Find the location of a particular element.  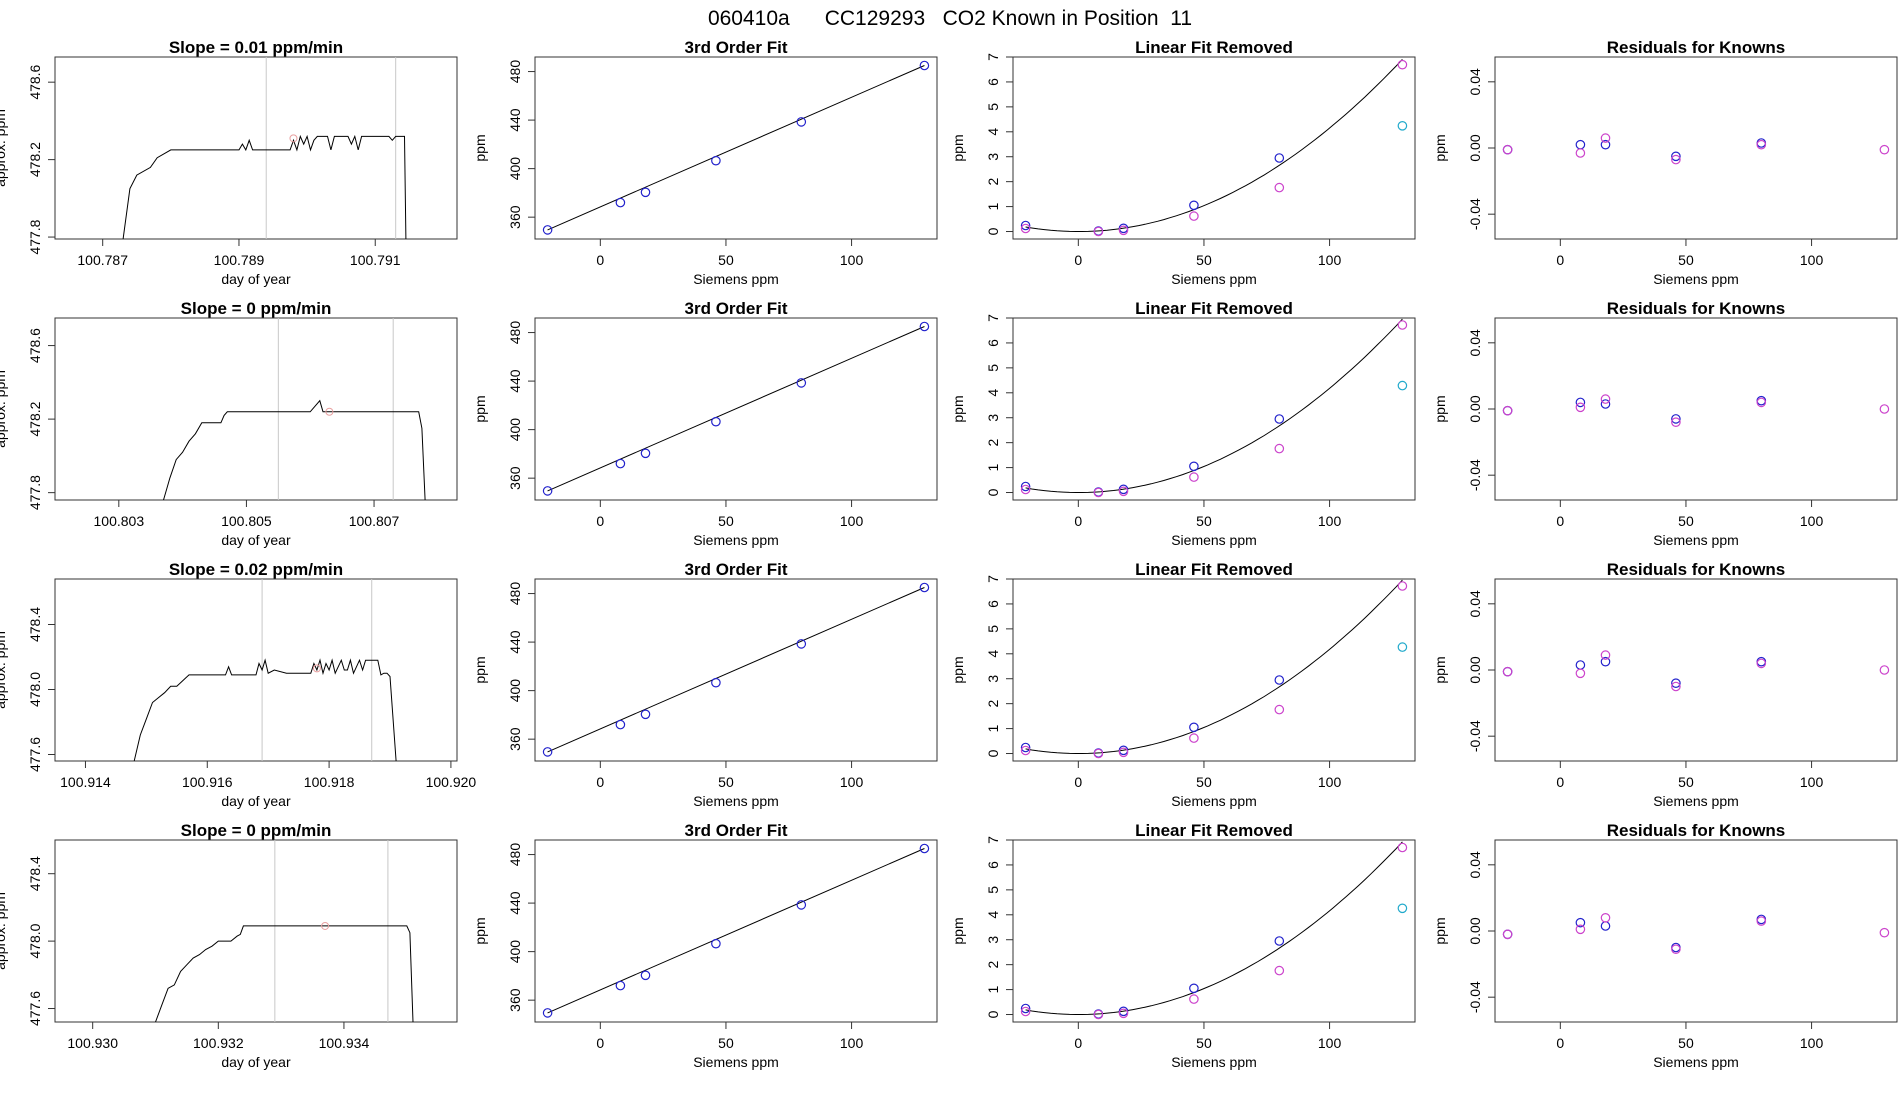

y-tick-label: -0.04 is located at coordinates (1475, 475).